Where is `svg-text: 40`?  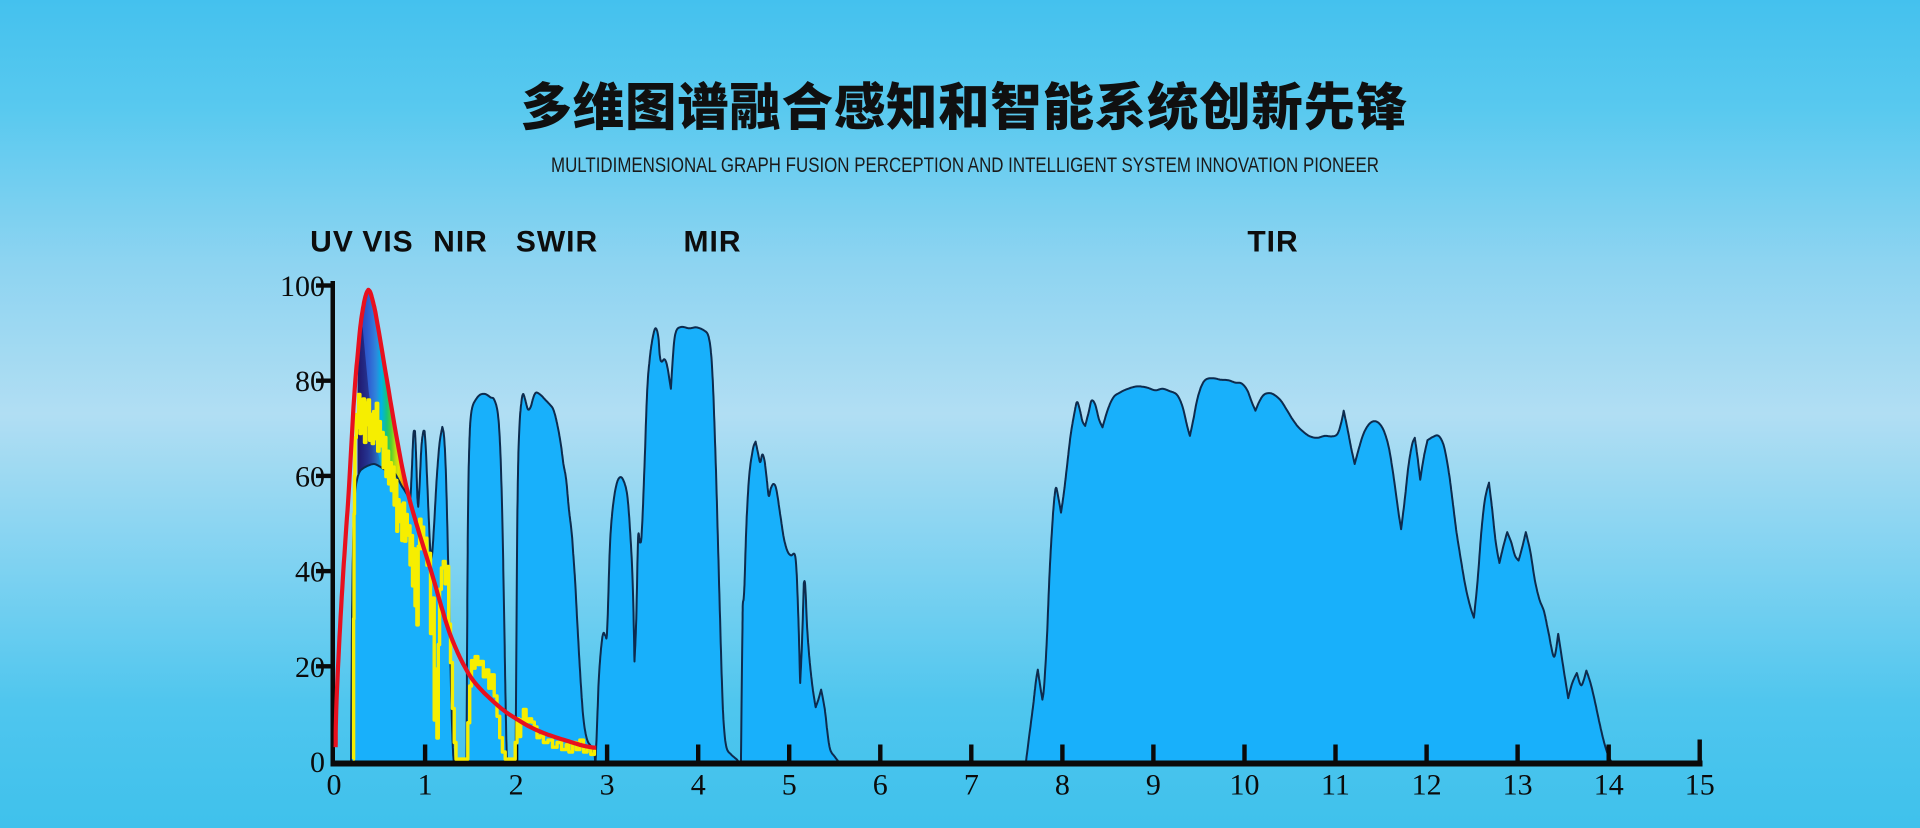 svg-text: 40 is located at coordinates (310, 572).